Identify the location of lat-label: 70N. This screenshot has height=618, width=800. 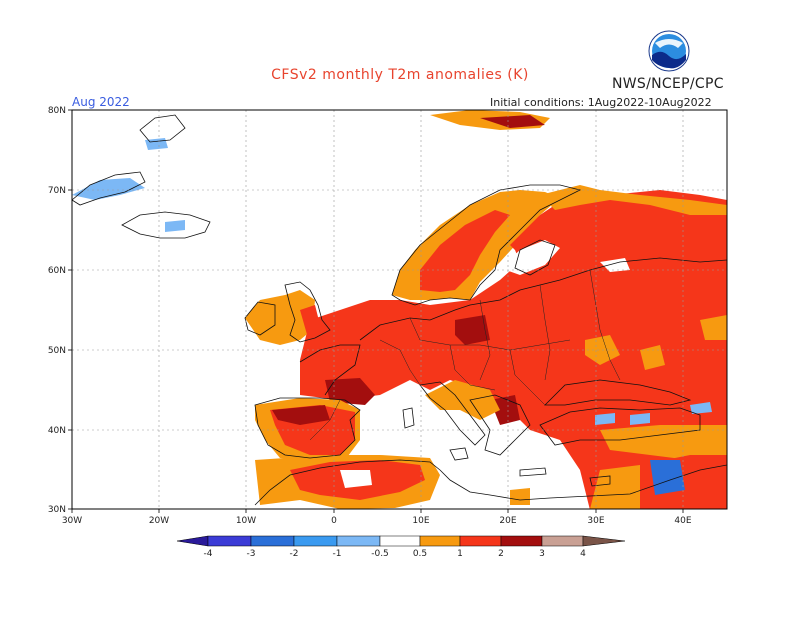
(57, 191).